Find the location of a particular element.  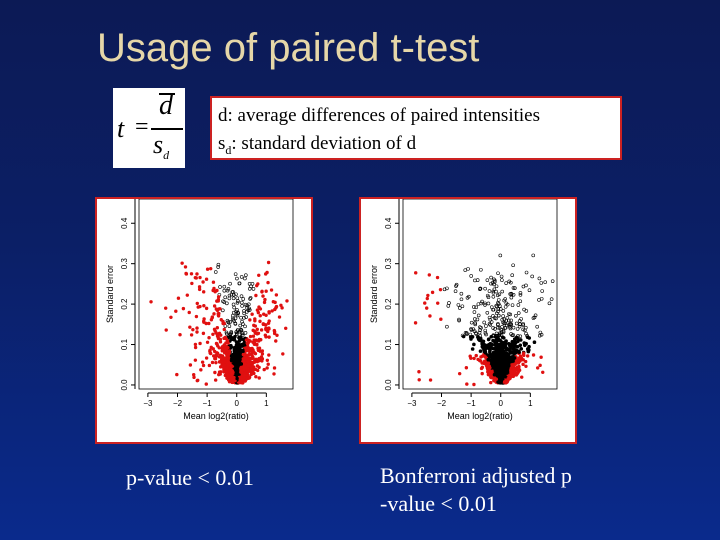

x-tick-label: 1 is located at coordinates (530, 403).